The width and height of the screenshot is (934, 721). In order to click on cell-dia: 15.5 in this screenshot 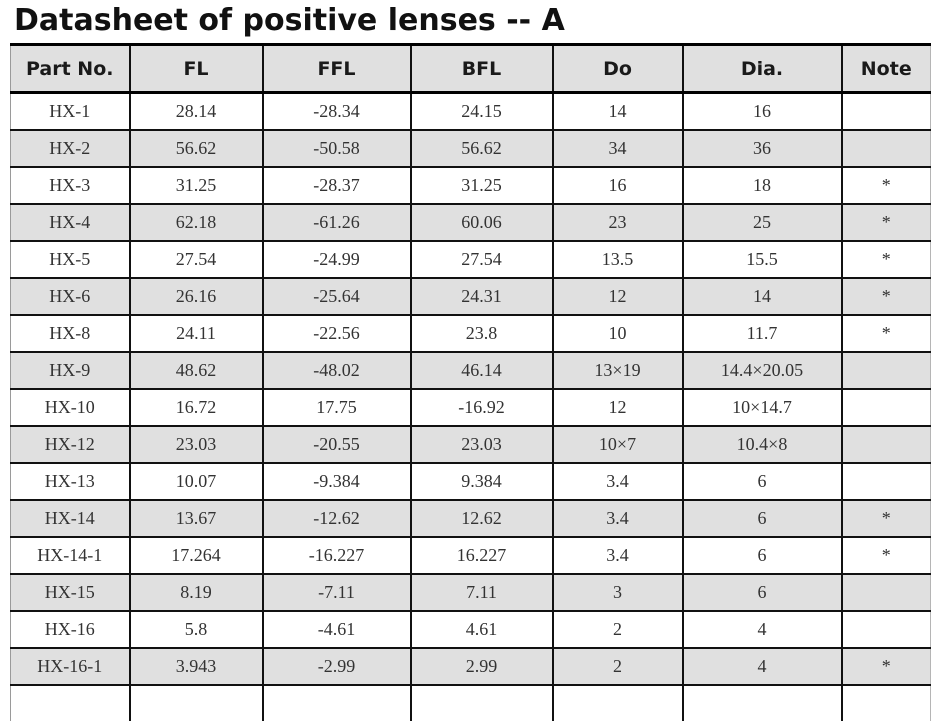, I will do `click(762, 259)`.